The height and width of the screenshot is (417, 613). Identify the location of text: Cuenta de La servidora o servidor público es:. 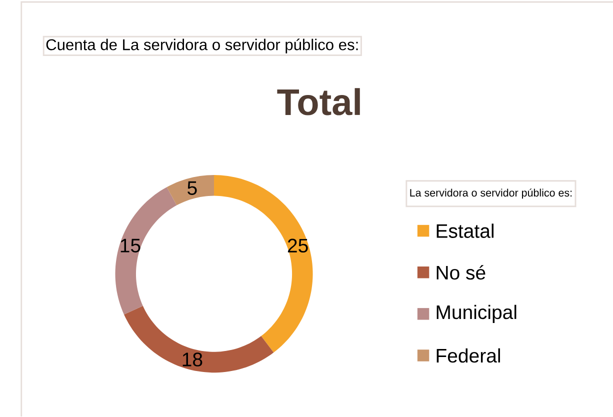
(202, 46).